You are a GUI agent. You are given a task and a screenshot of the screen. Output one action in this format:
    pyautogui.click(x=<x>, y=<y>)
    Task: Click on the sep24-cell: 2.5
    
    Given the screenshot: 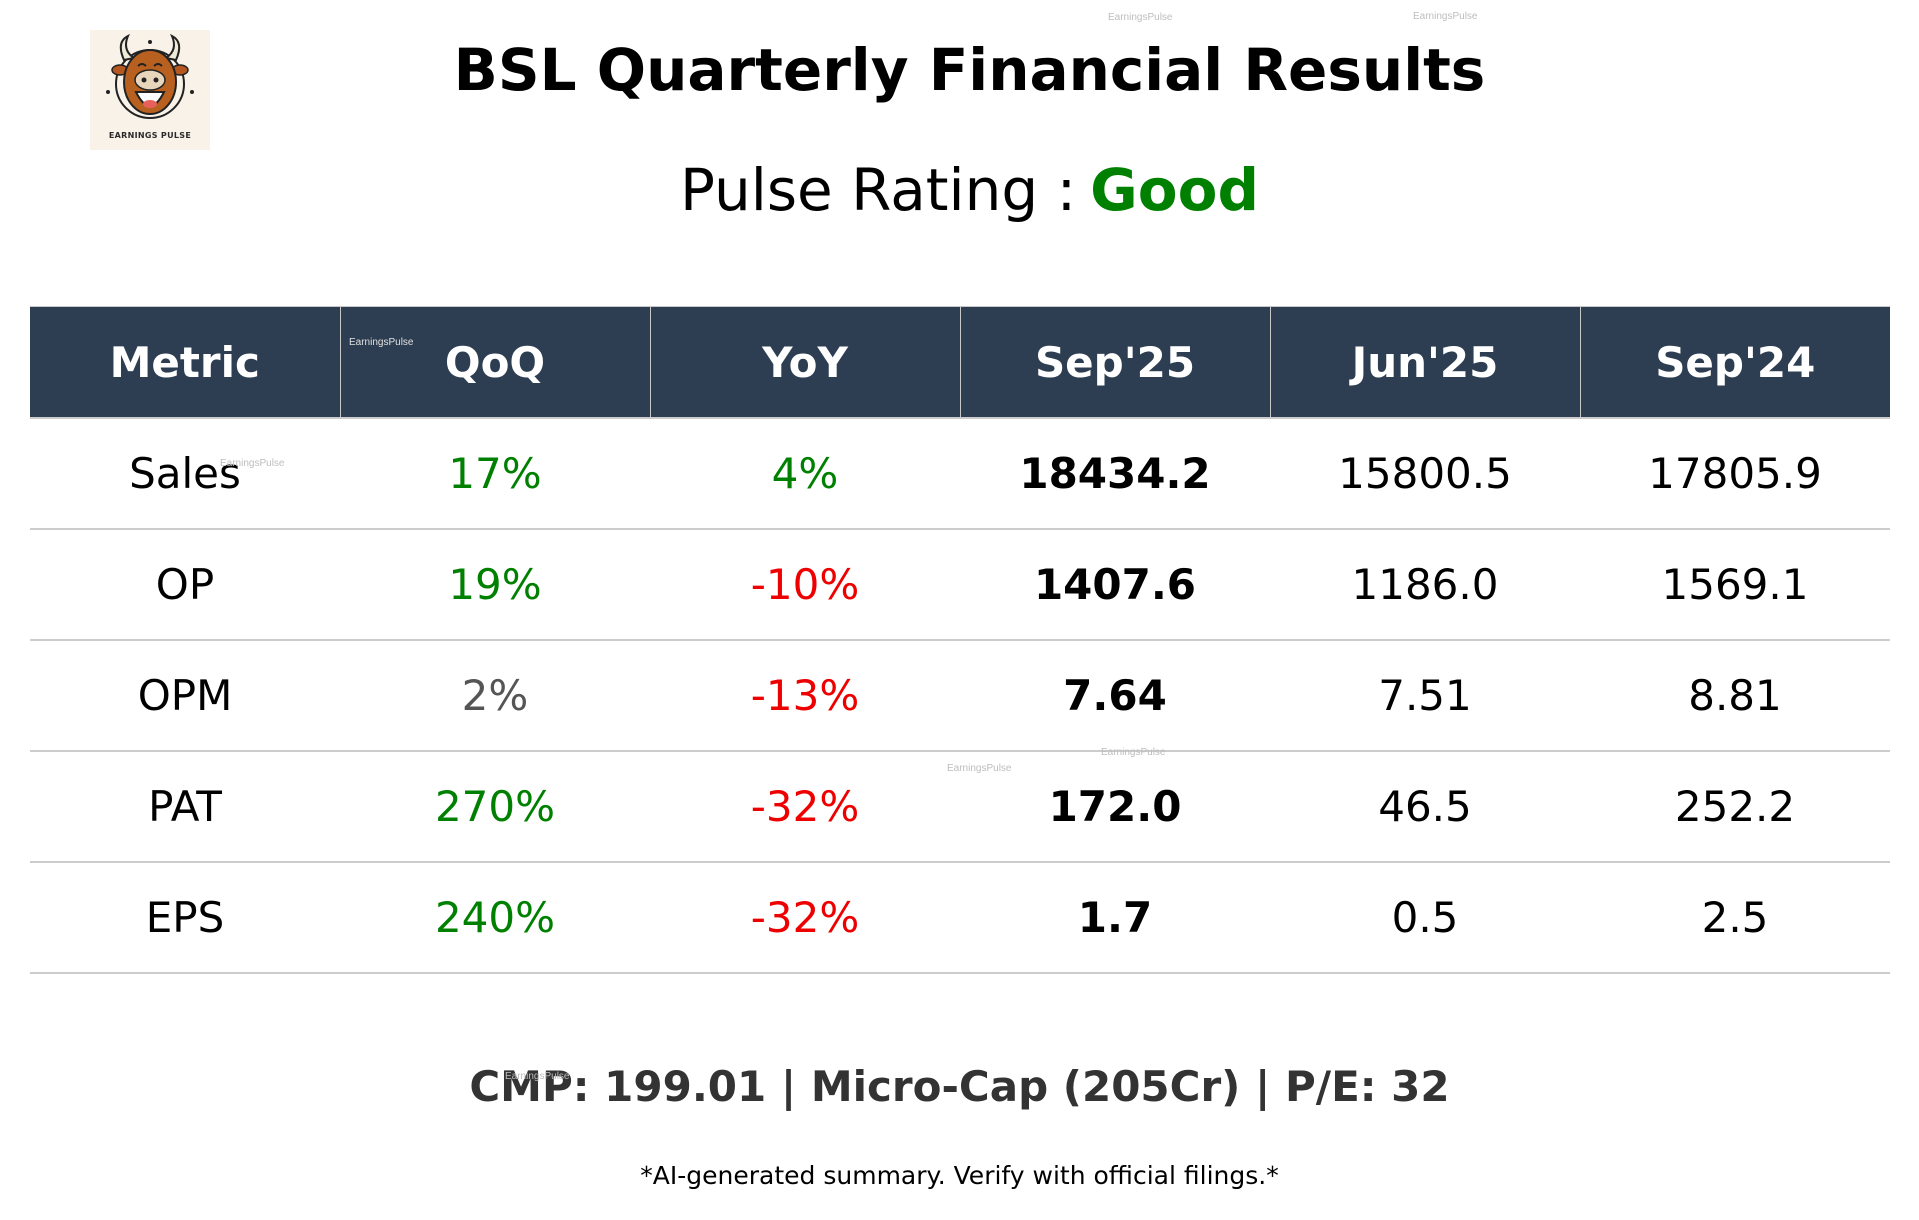 What is the action you would take?
    pyautogui.click(x=1735, y=917)
    